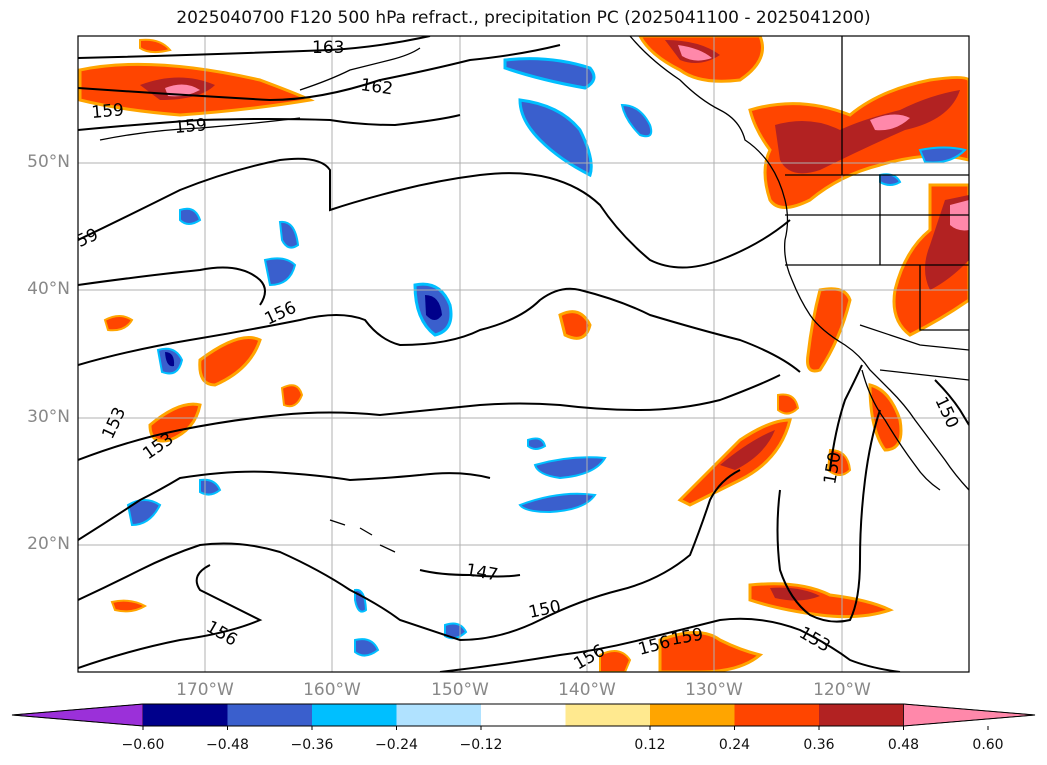 This screenshot has height=765, width=1047. I want to click on lon-label: 150°W, so click(460, 690).